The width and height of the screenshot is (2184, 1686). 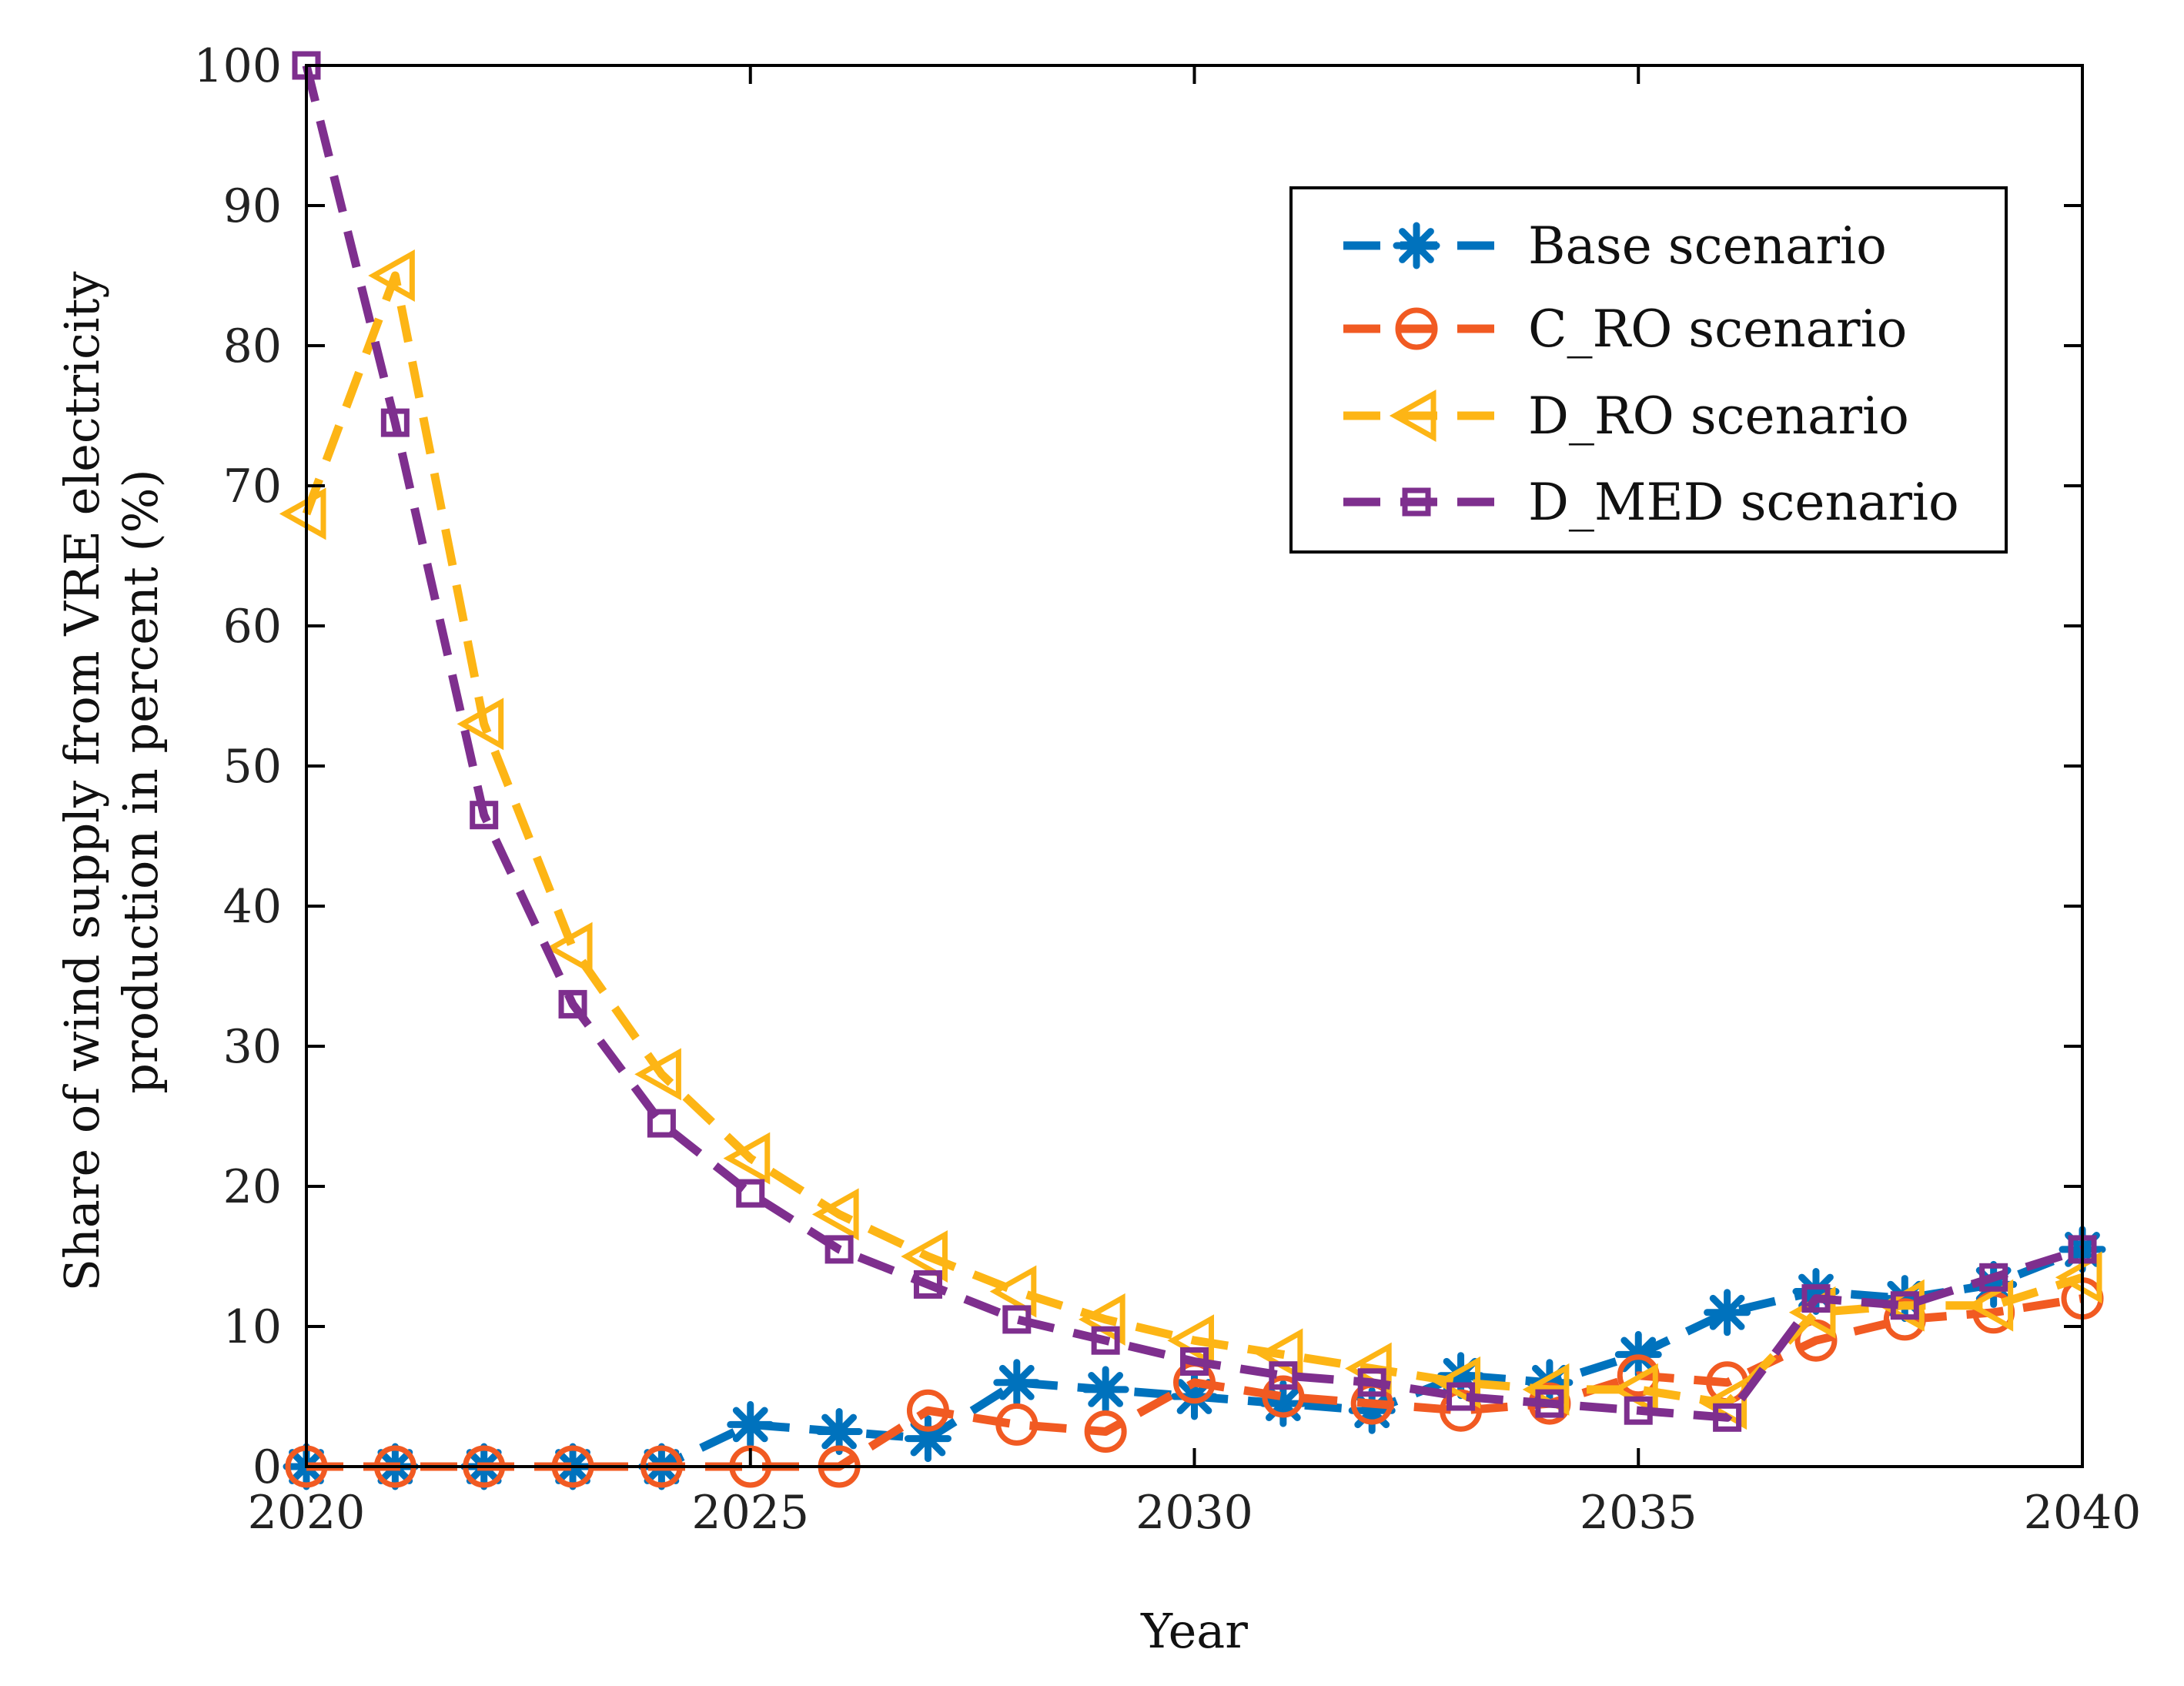 What do you see at coordinates (1718, 416) in the screenshot?
I see `legend-label: D_RO scenario` at bounding box center [1718, 416].